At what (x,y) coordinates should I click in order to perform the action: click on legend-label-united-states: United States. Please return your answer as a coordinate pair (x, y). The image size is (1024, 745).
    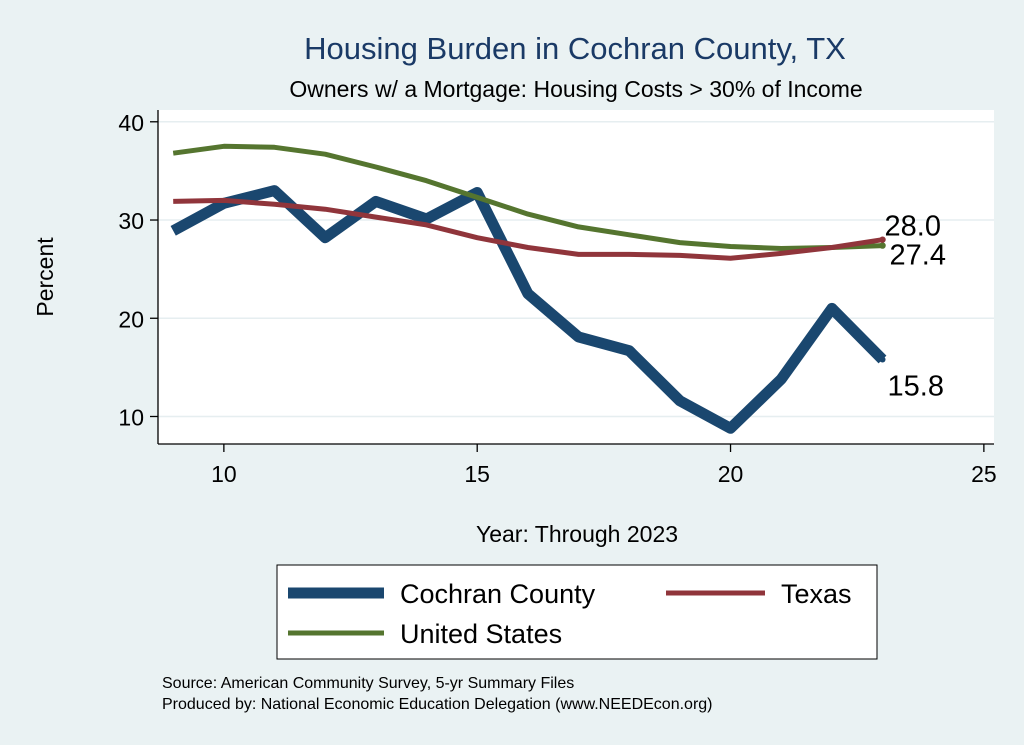
    Looking at the image, I should click on (481, 634).